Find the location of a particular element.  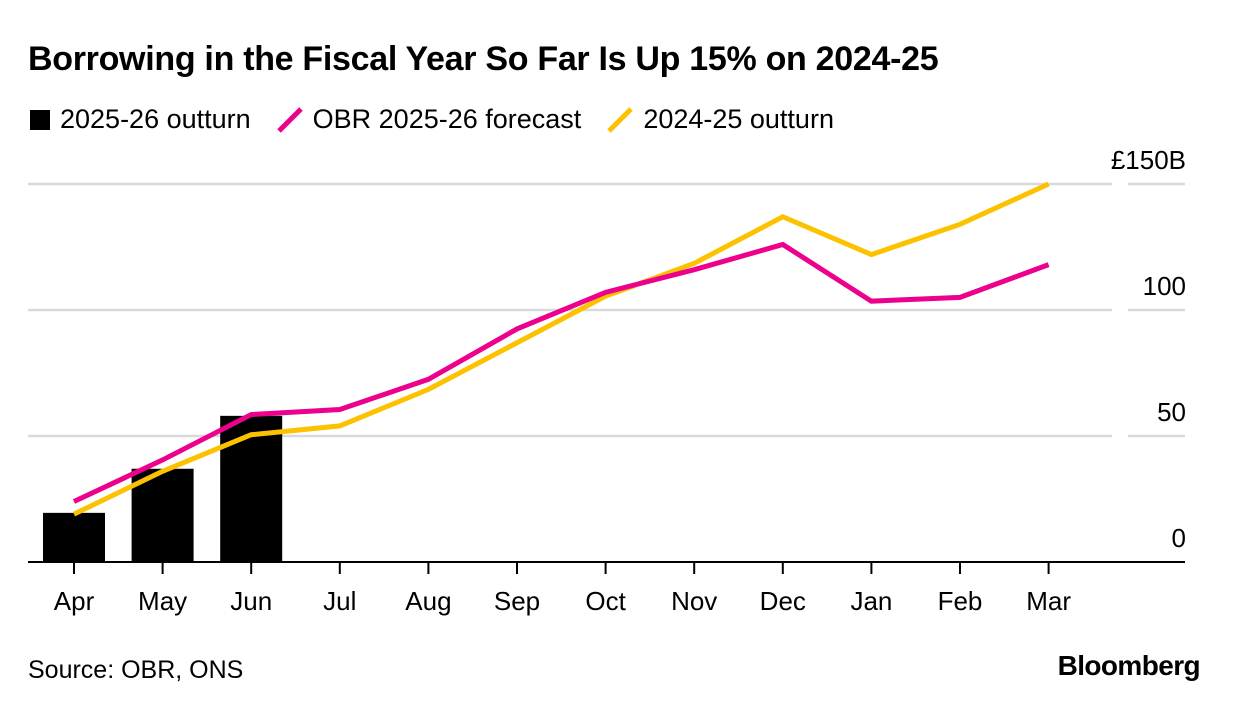

x-tick-label: May is located at coordinates (162, 601).